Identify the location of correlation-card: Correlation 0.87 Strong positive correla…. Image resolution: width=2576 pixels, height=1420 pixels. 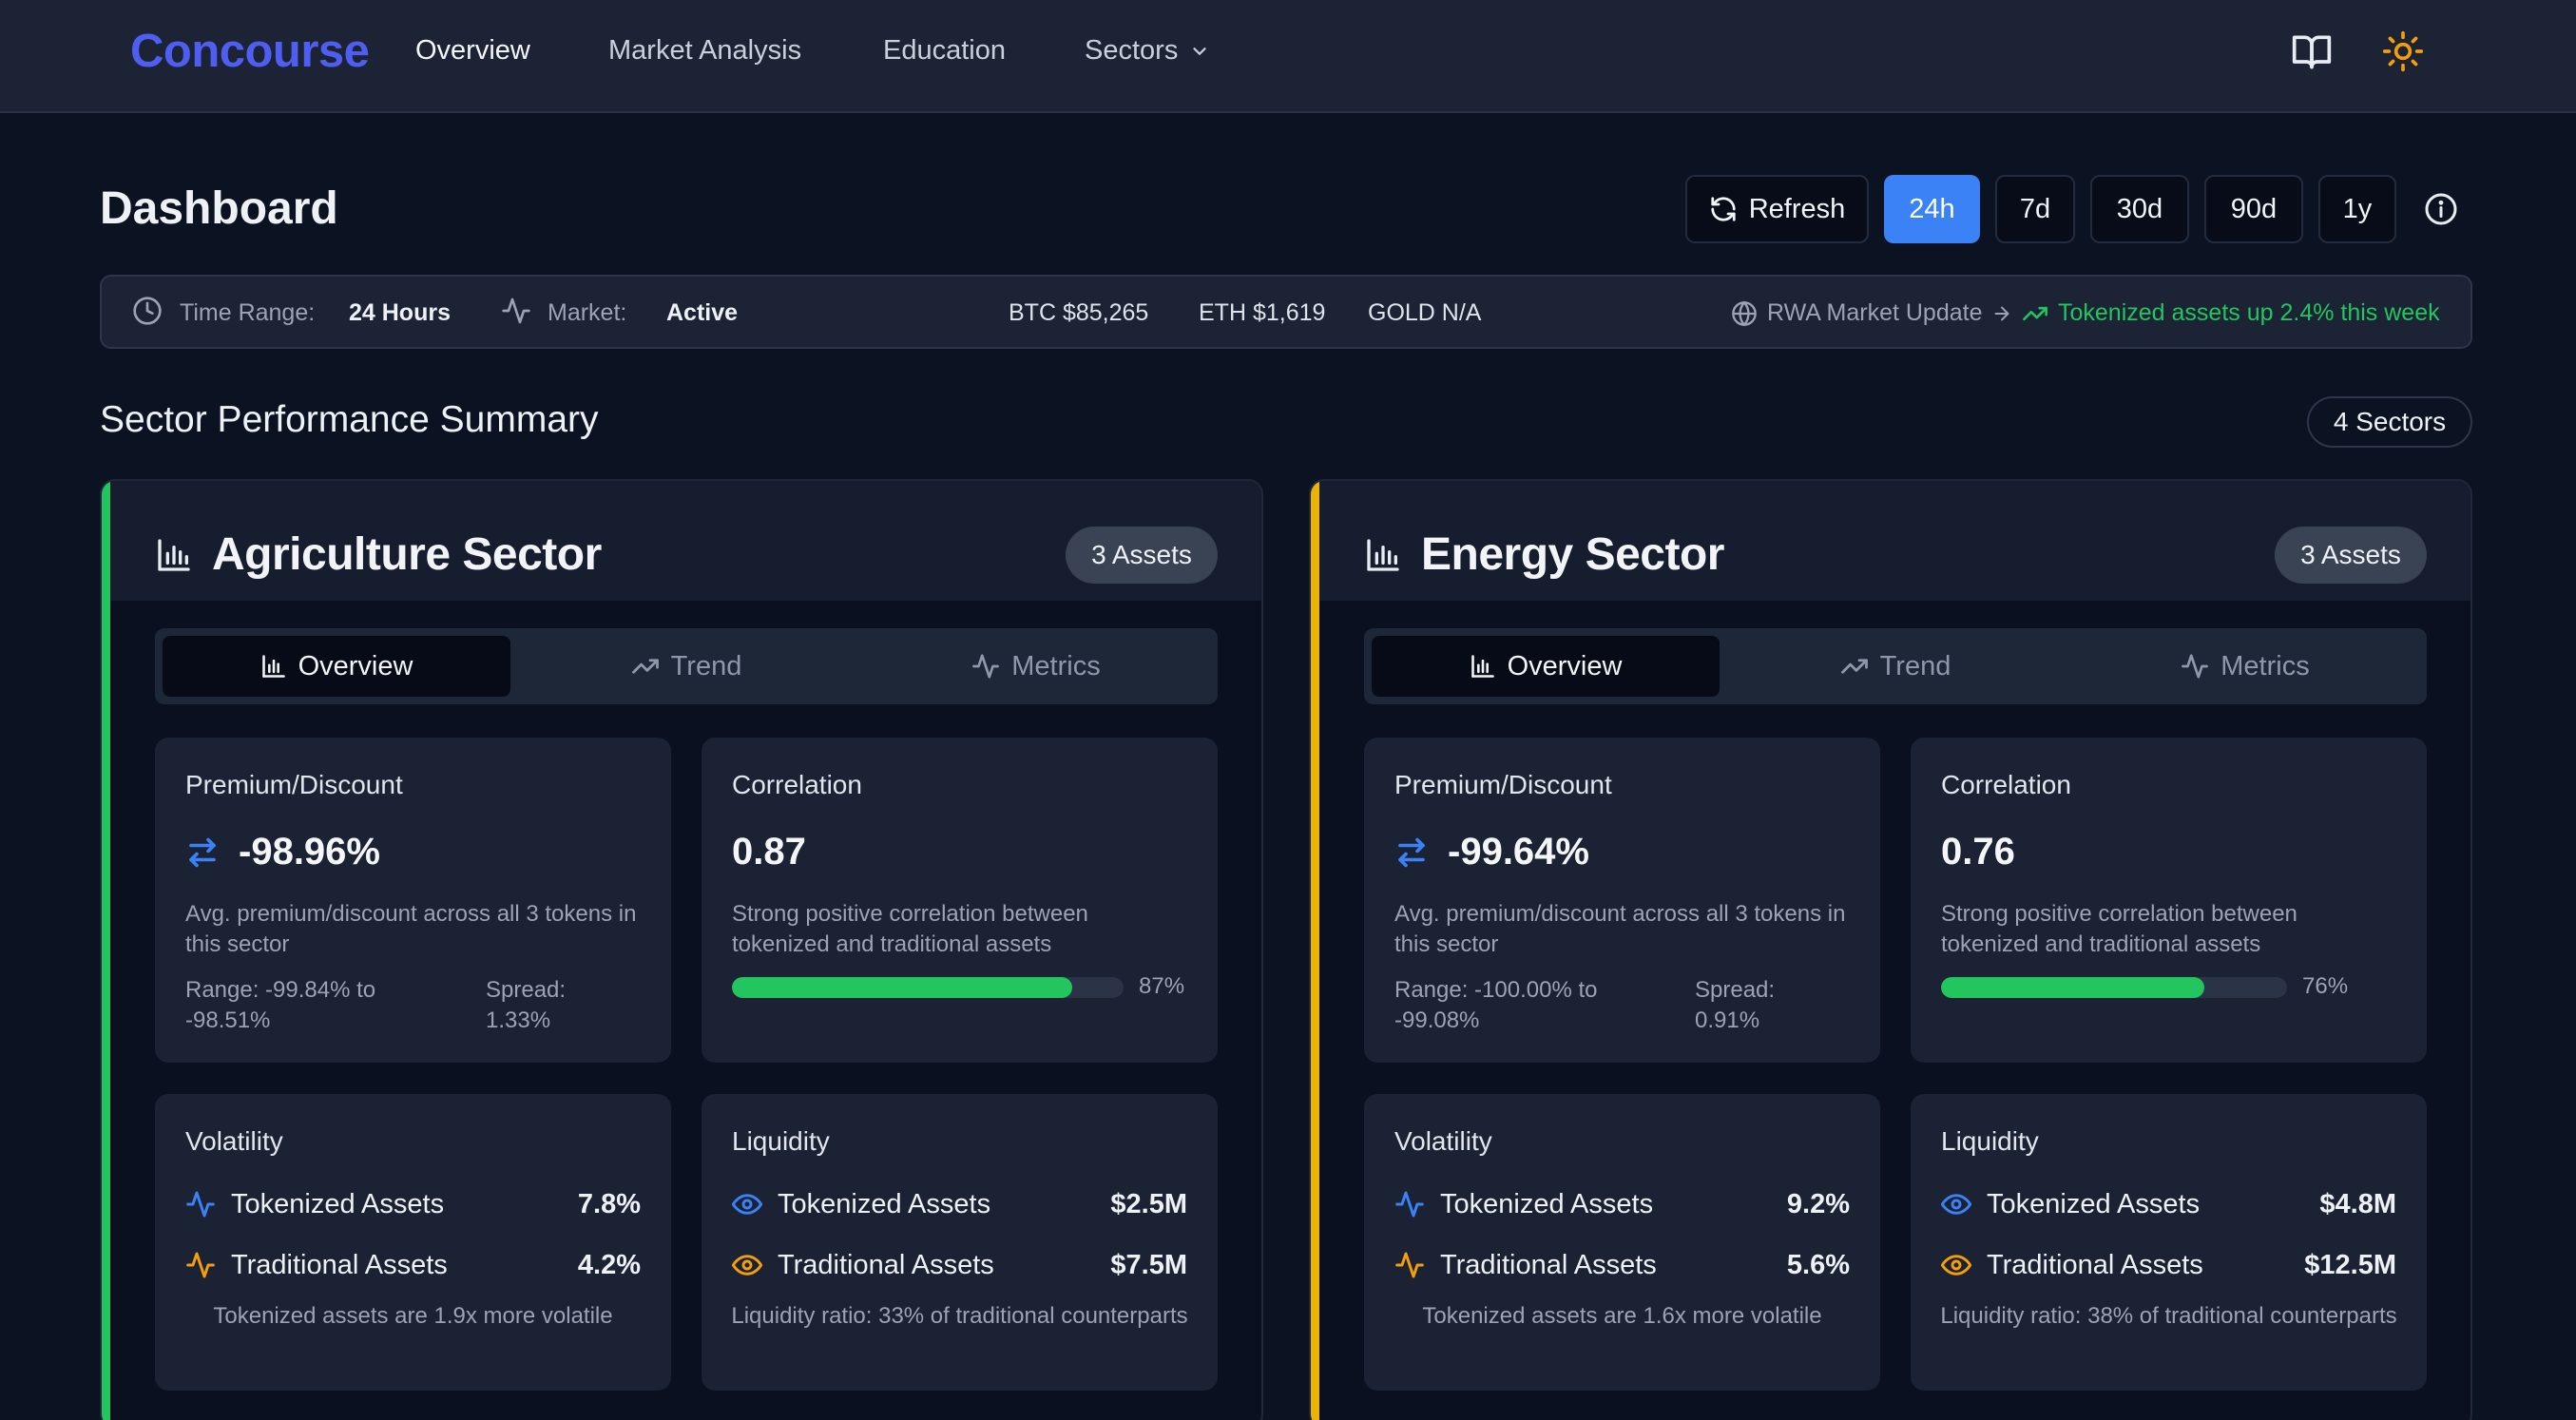
(960, 900).